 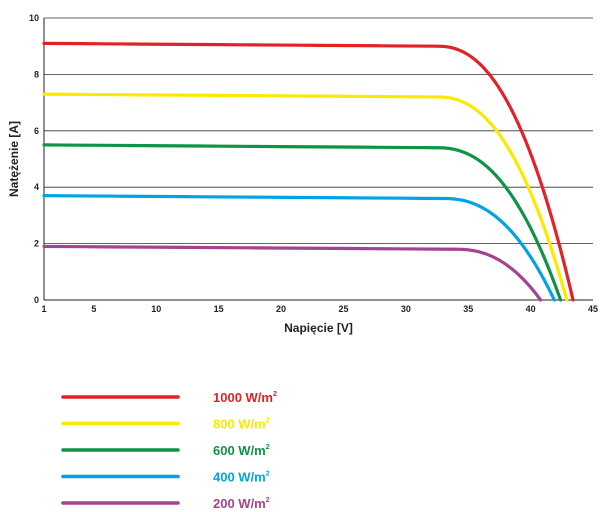 What do you see at coordinates (268, 421) in the screenshot?
I see `legend-label-sup-1: 2` at bounding box center [268, 421].